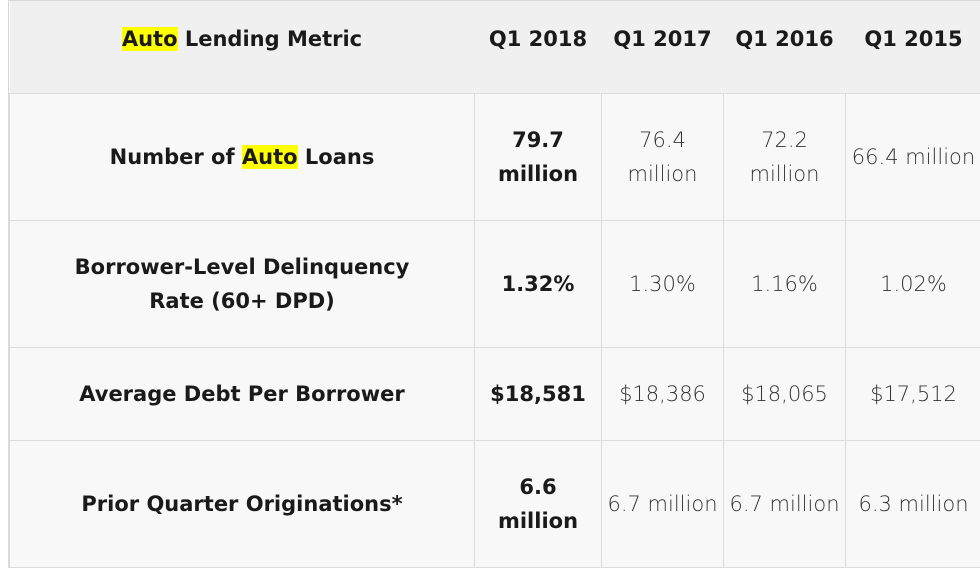  I want to click on cell-value: $18,065, so click(785, 393).